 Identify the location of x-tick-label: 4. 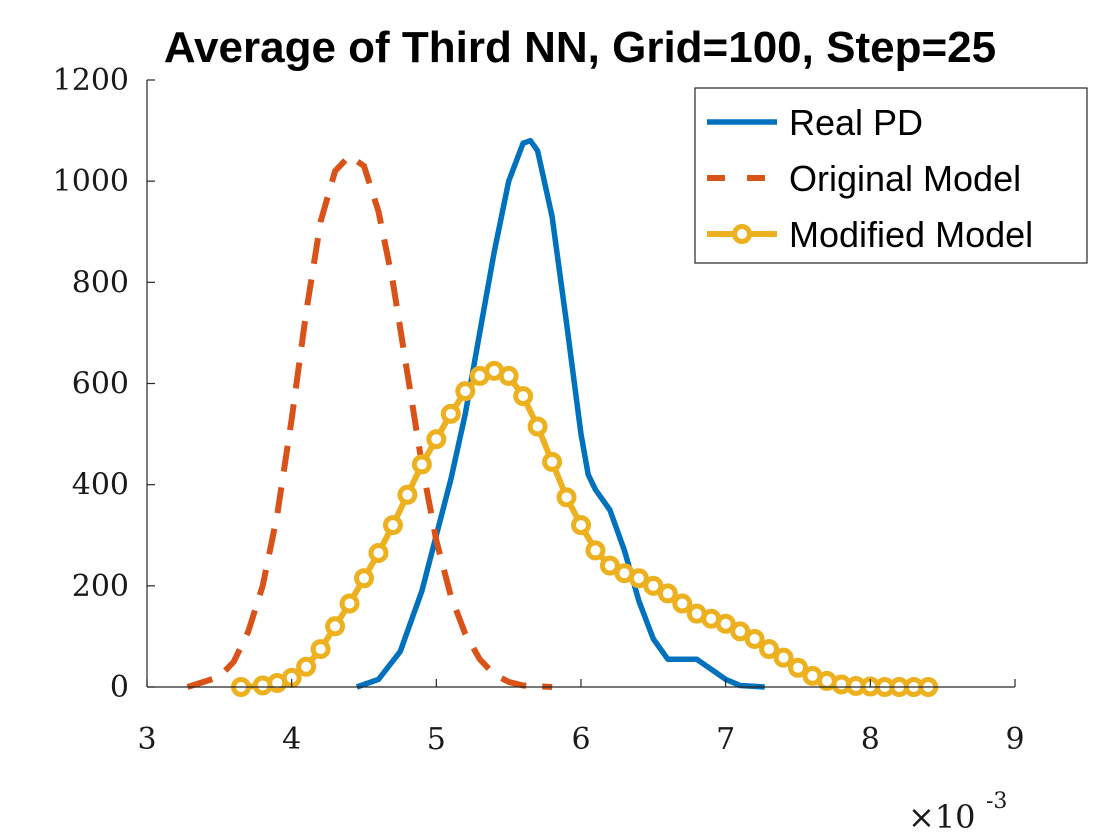
(291, 739).